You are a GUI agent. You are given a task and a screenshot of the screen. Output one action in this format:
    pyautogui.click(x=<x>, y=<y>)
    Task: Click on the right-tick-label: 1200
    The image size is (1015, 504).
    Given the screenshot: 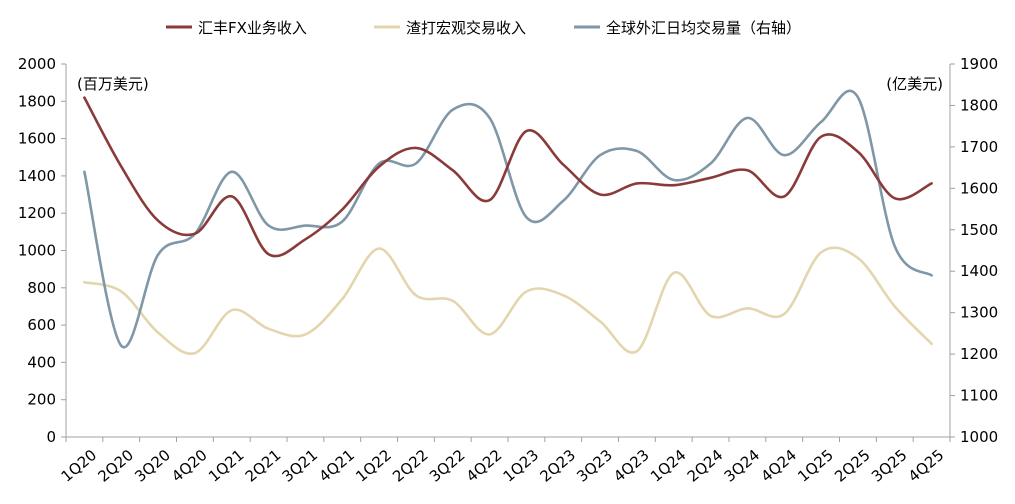 What is the action you would take?
    pyautogui.click(x=979, y=354)
    